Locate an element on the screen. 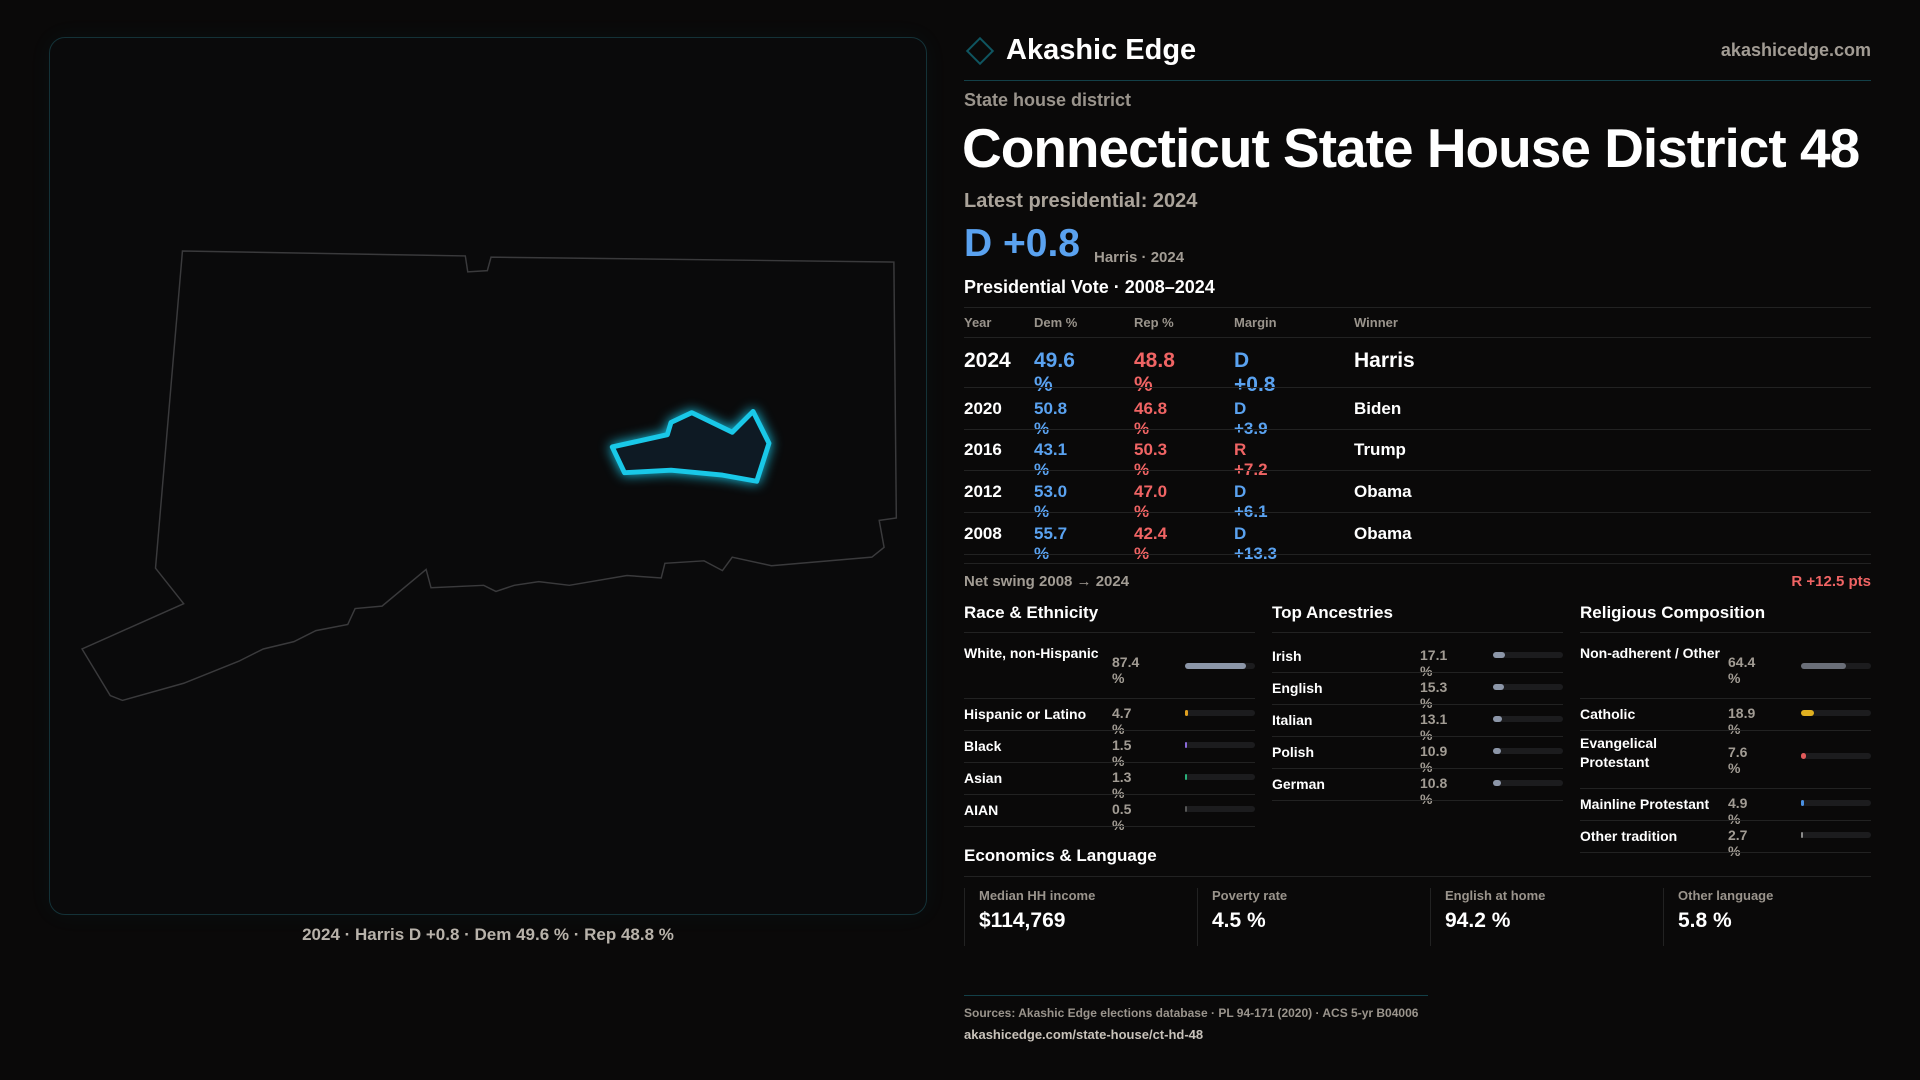 Image resolution: width=1920 pixels, height=1080 pixels. econ-stat: English at home 94.2 % is located at coordinates (1546, 917).